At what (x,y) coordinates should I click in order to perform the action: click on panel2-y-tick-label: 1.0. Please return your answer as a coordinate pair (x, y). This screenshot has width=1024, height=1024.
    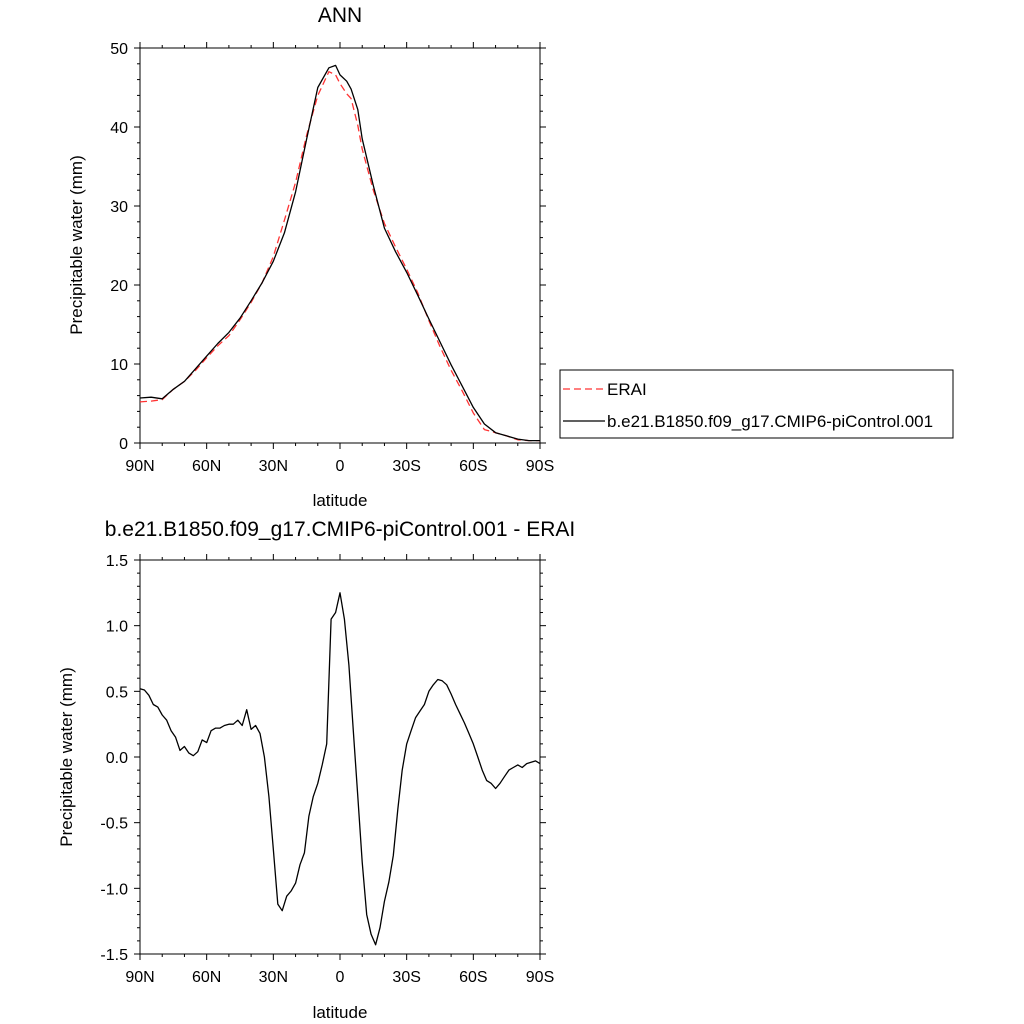
    Looking at the image, I should click on (117, 627).